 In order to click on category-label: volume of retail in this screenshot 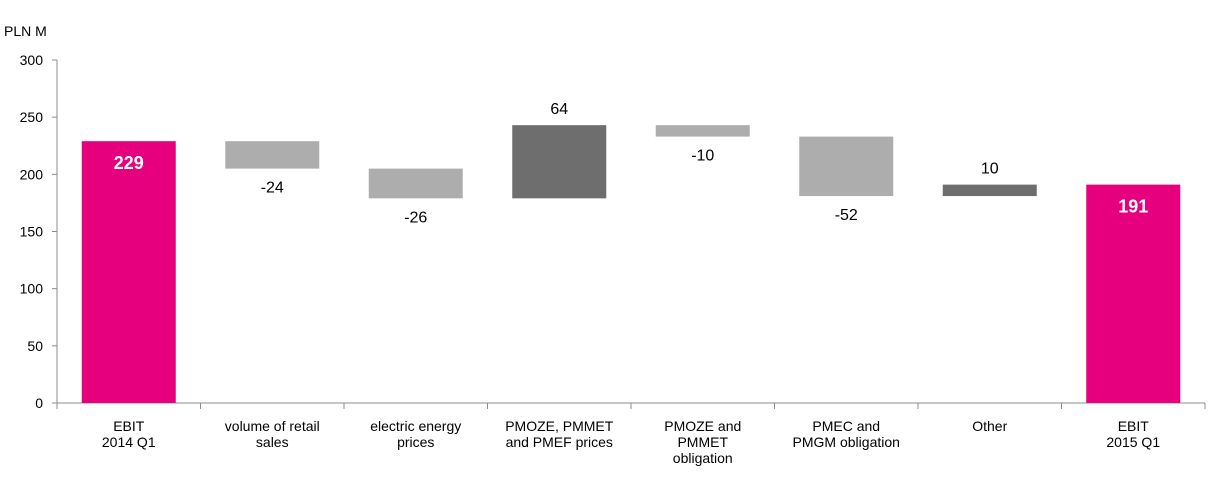, I will do `click(272, 426)`.